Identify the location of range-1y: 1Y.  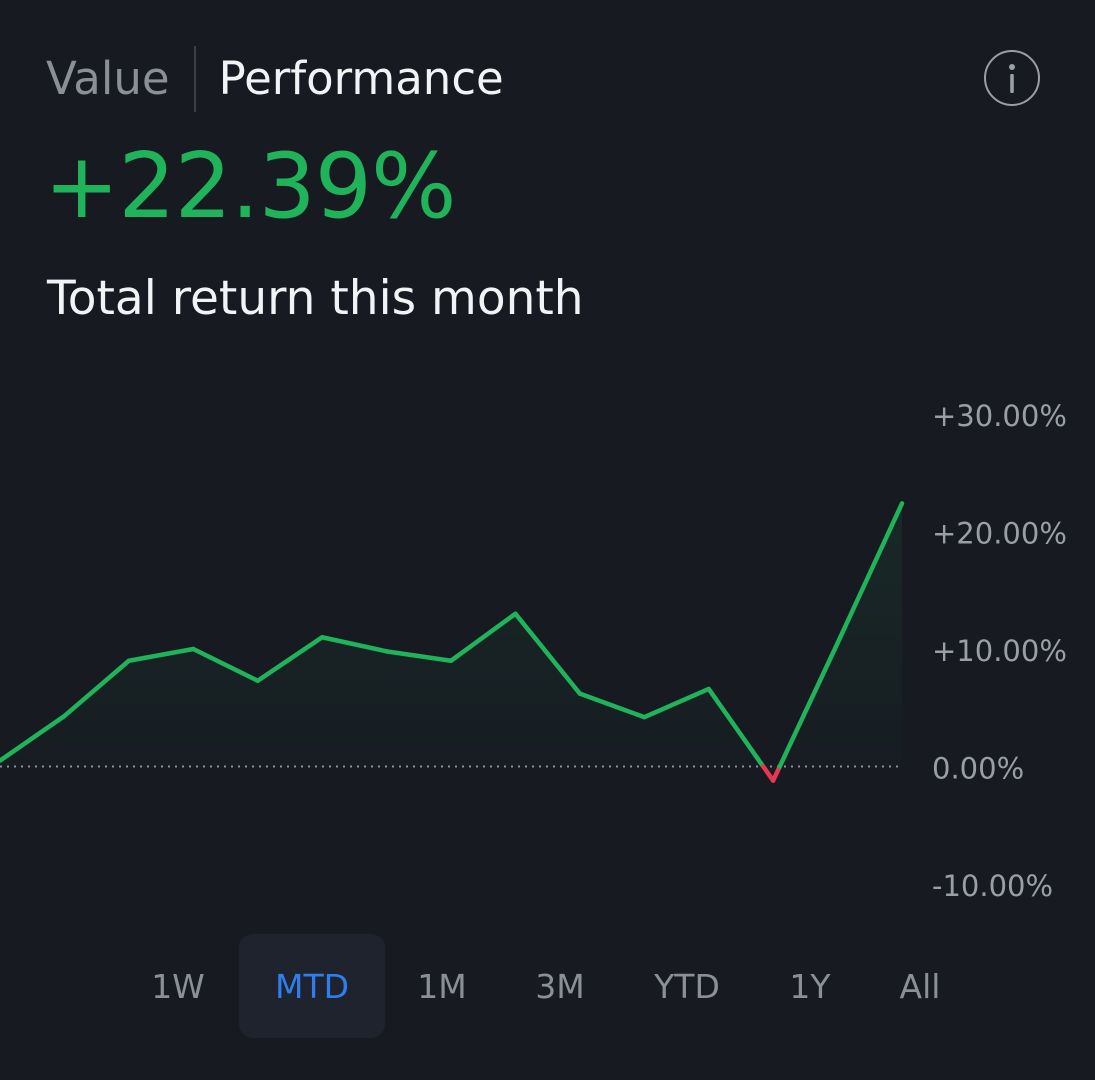
(810, 986).